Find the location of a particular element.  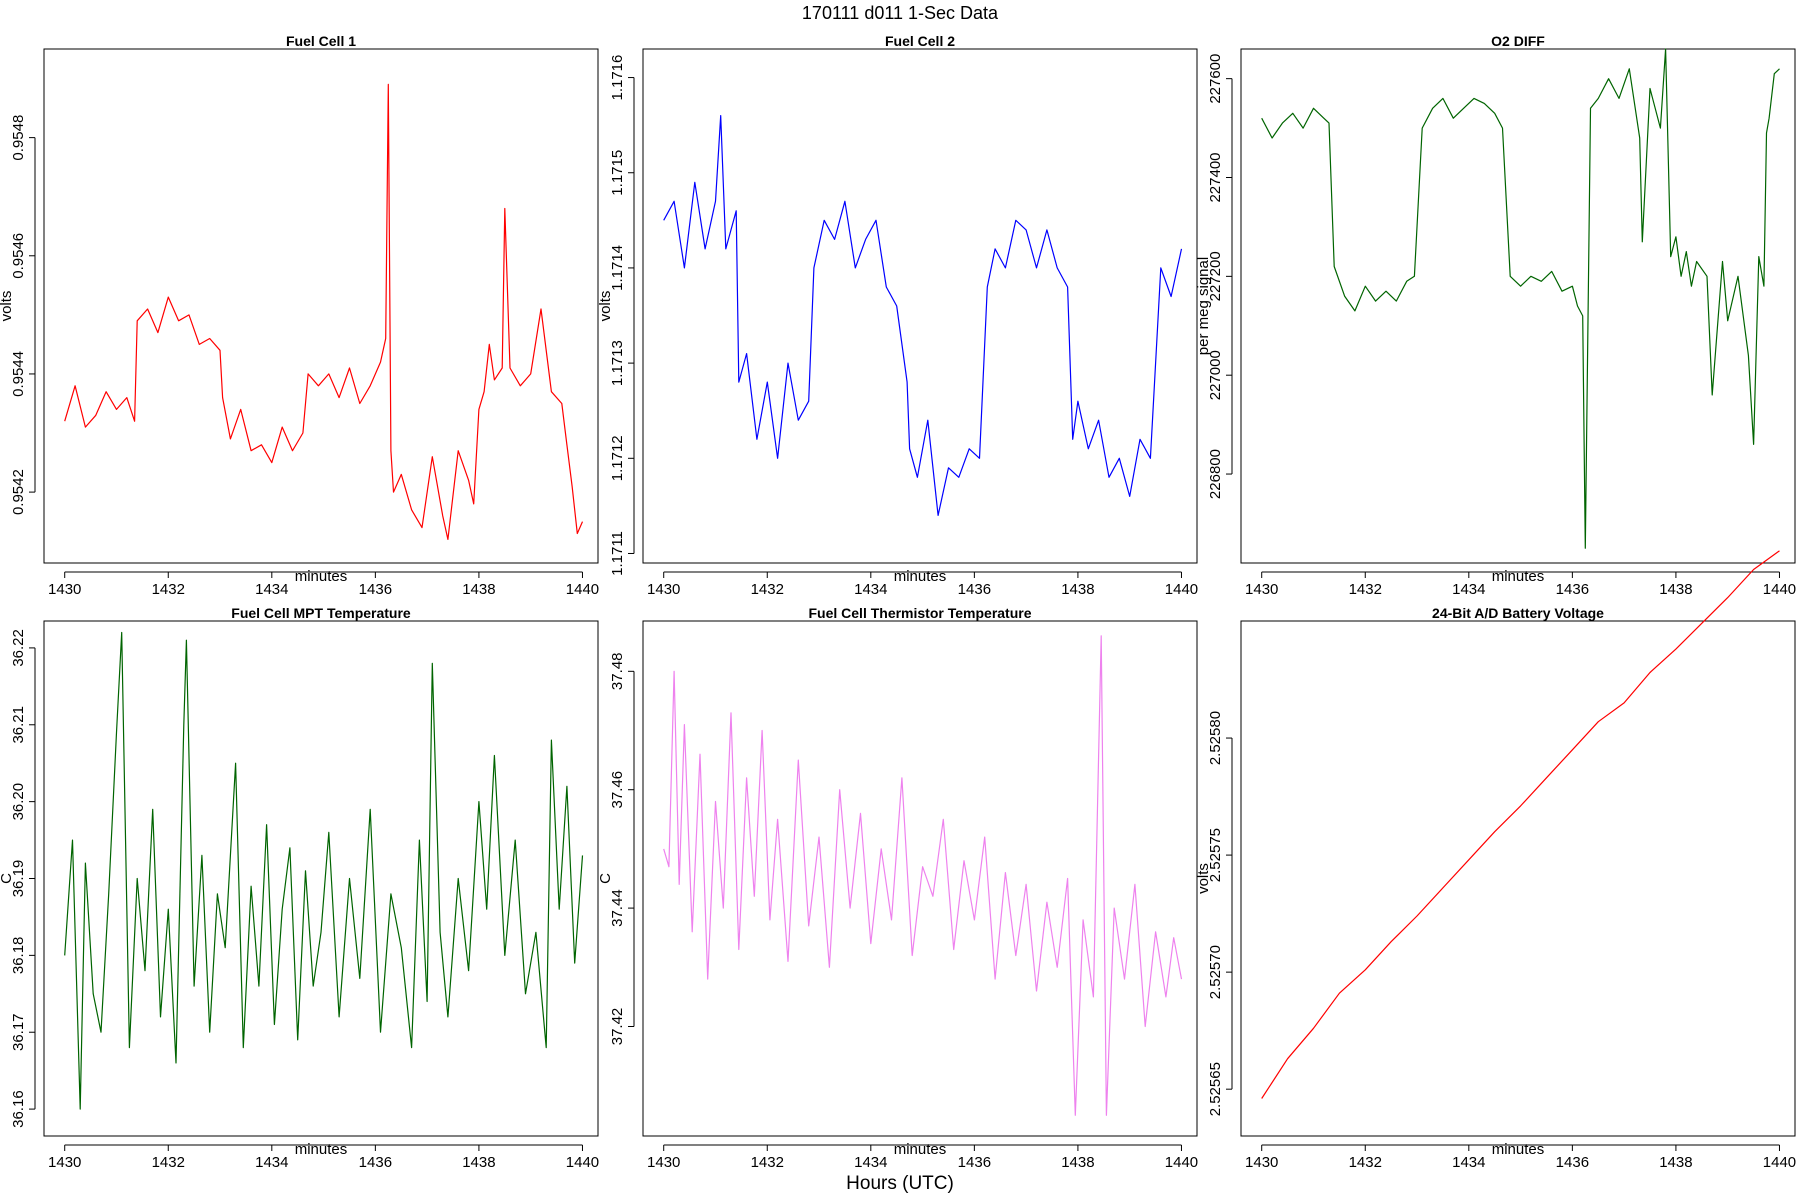

y-tick-label: 2.52580 is located at coordinates (1215, 738).